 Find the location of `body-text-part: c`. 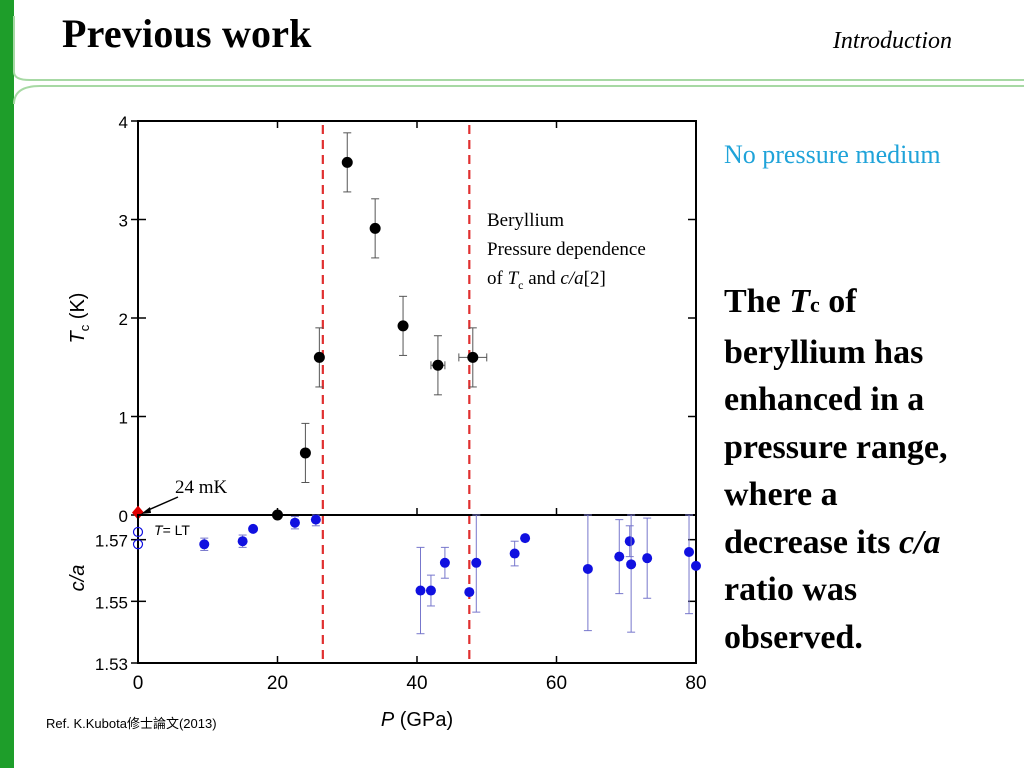

body-text-part: c is located at coordinates (814, 304).